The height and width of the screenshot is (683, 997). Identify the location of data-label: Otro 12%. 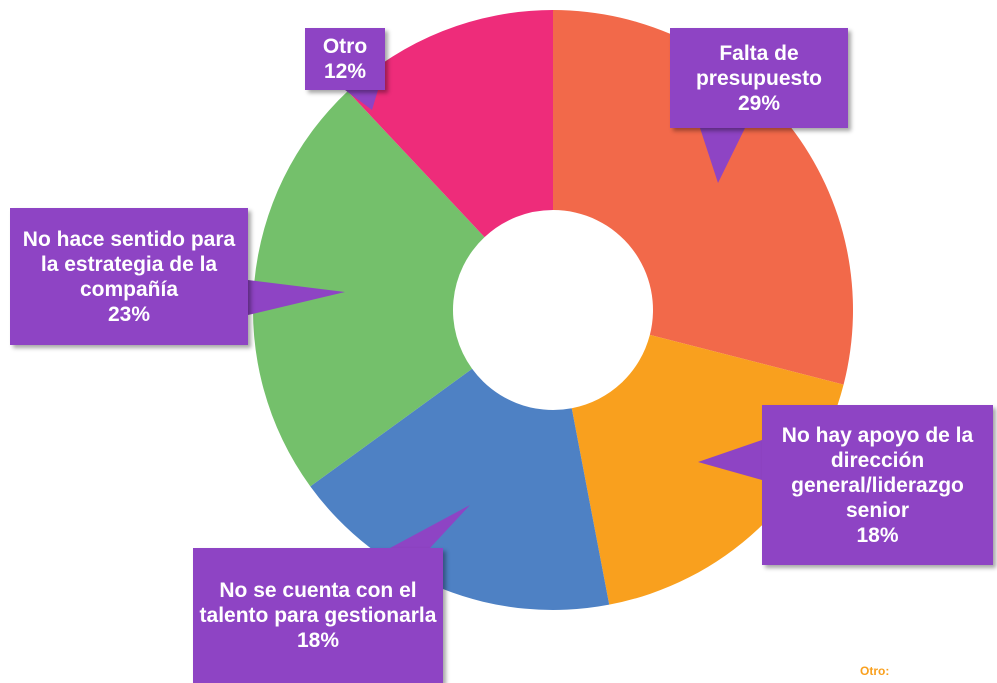
(345, 59).